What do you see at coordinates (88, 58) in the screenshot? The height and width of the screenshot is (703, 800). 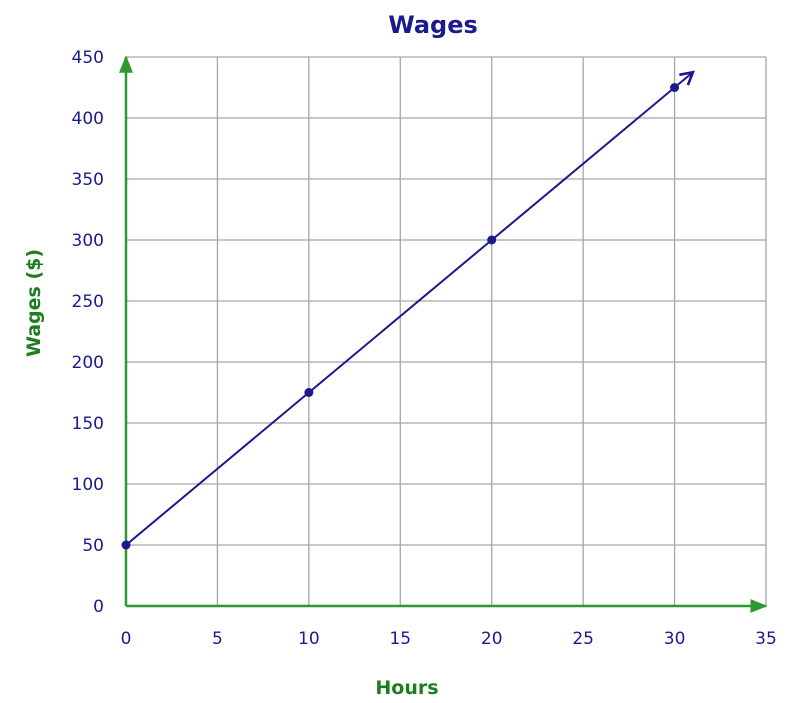 I see `y-tick-label-450: 450` at bounding box center [88, 58].